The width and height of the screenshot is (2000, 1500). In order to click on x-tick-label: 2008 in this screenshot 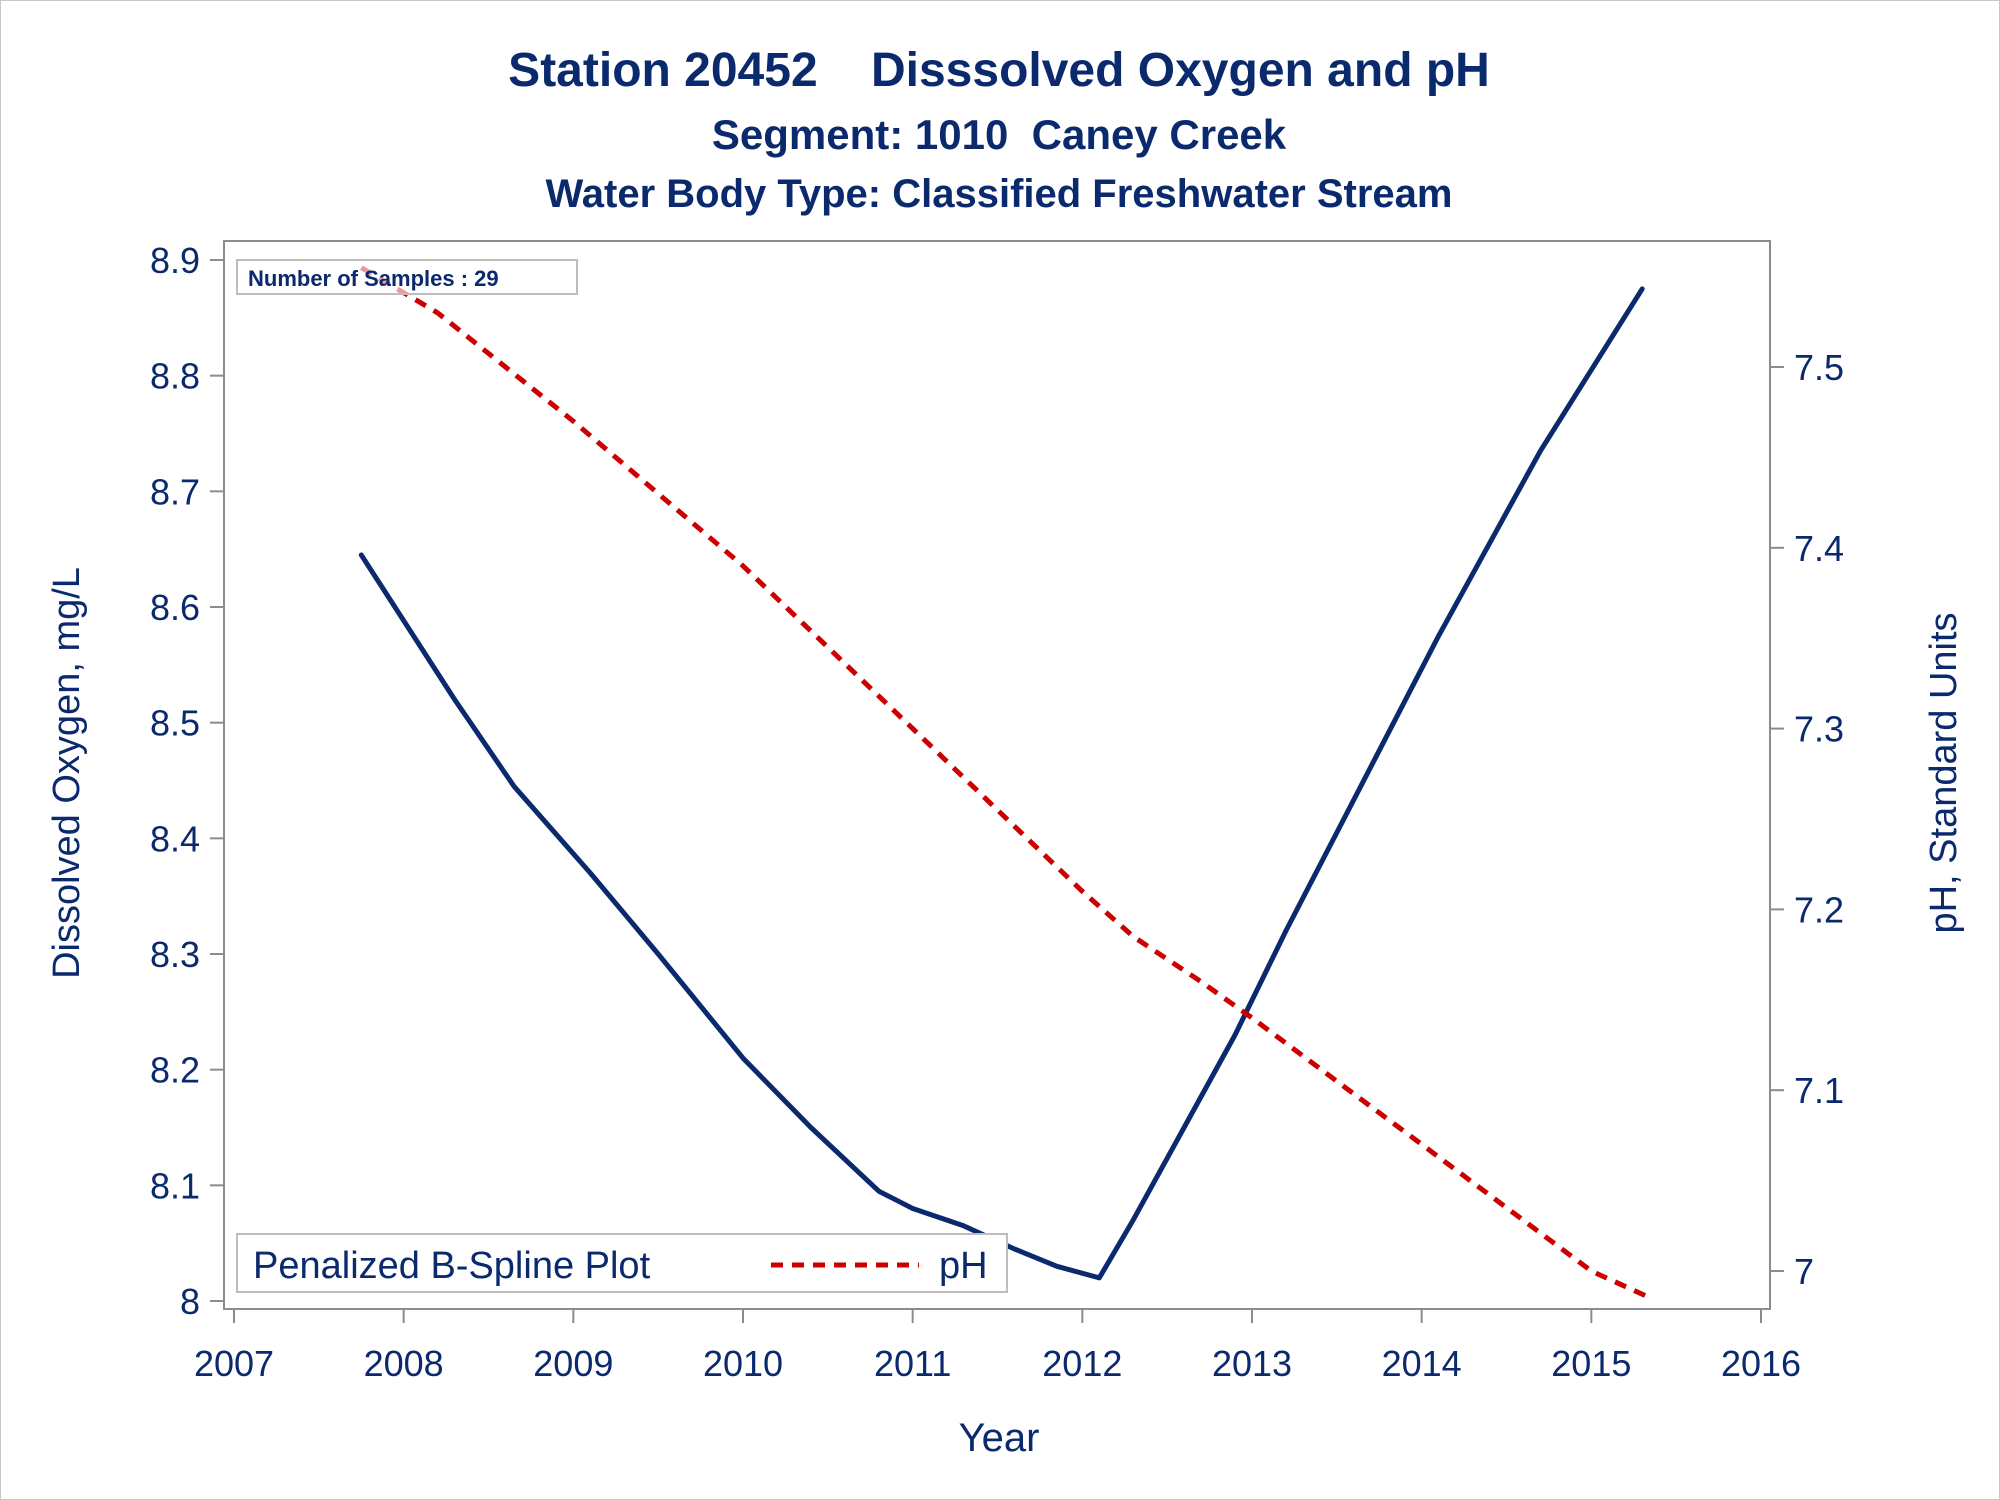, I will do `click(404, 1363)`.